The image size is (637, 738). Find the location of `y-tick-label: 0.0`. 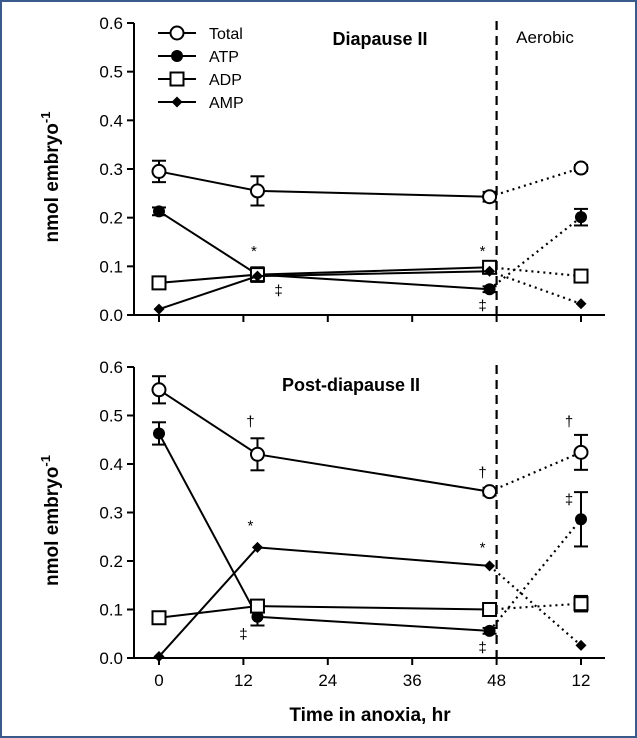

y-tick-label: 0.0 is located at coordinates (111, 315).